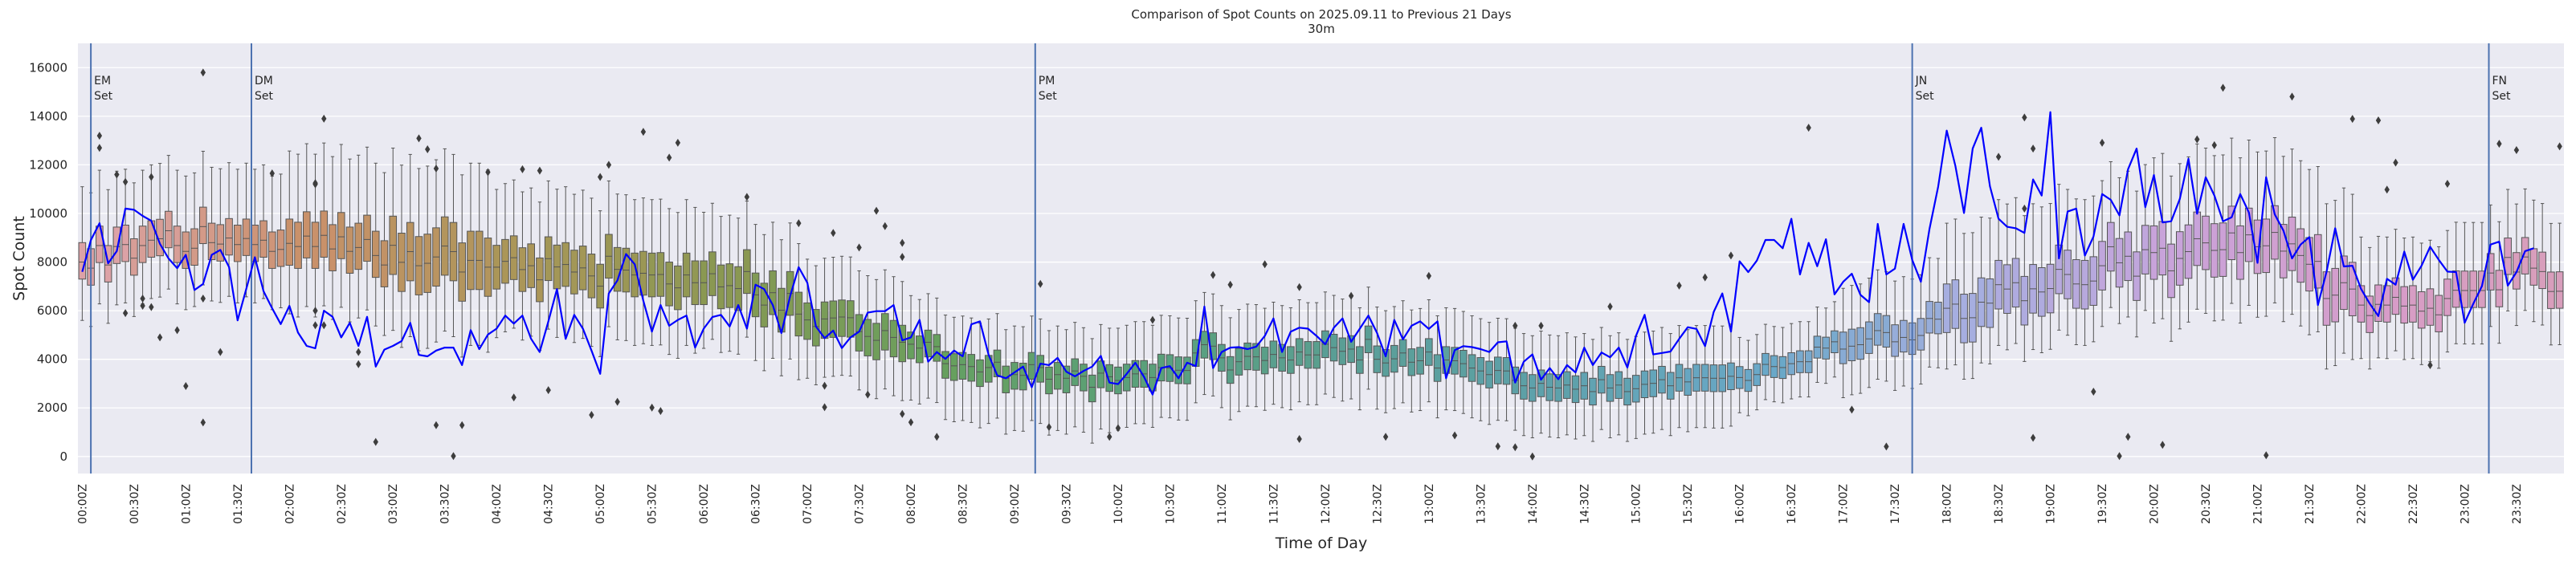 The width and height of the screenshot is (2576, 561). Describe the element at coordinates (1895, 504) in the screenshot. I see `x-tick-label: 17:30Z` at that location.